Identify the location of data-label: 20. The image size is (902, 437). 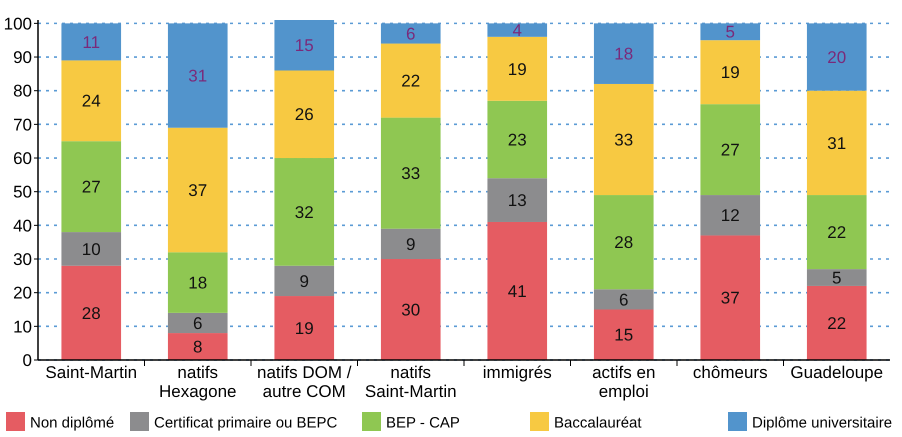
(836, 57).